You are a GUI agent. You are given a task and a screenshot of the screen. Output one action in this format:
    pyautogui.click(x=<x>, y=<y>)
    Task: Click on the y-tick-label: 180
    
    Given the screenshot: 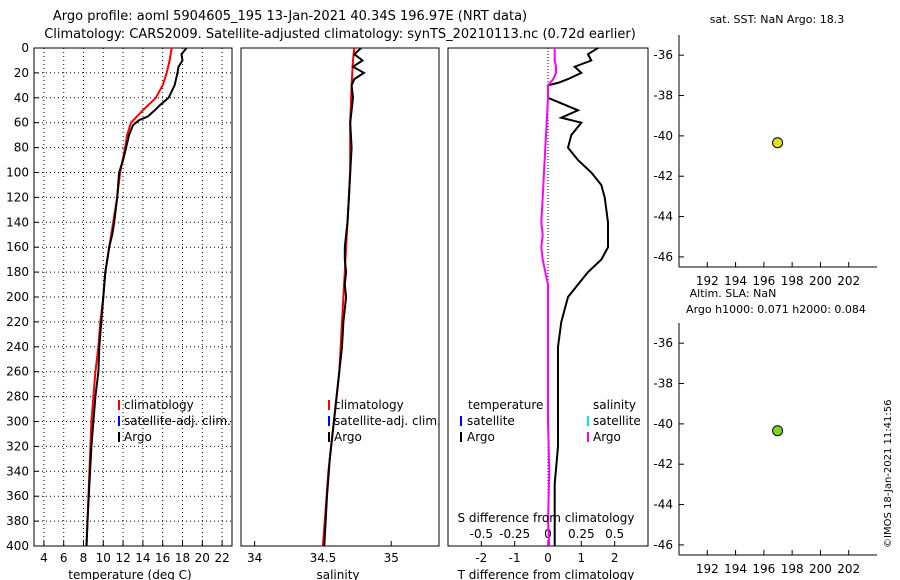 What is the action you would take?
    pyautogui.click(x=17, y=272)
    